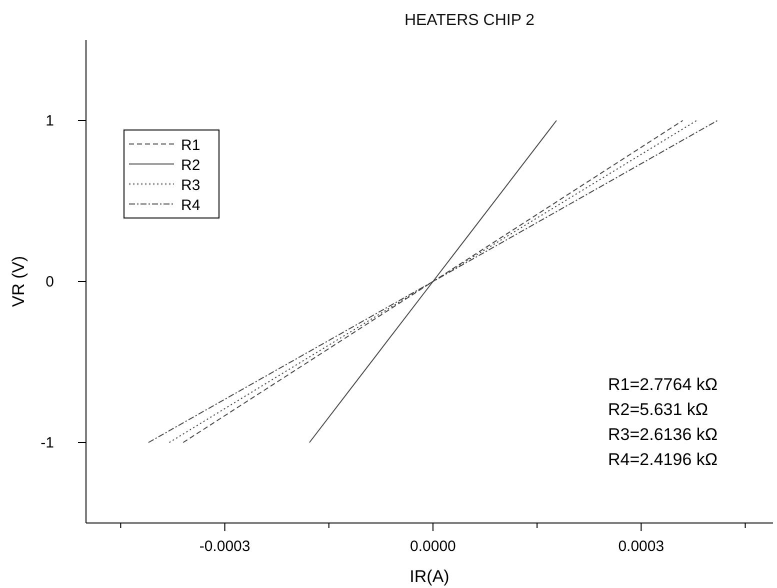 This screenshot has width=777, height=588. What do you see at coordinates (50, 121) in the screenshot?
I see `y-tick-label: 1` at bounding box center [50, 121].